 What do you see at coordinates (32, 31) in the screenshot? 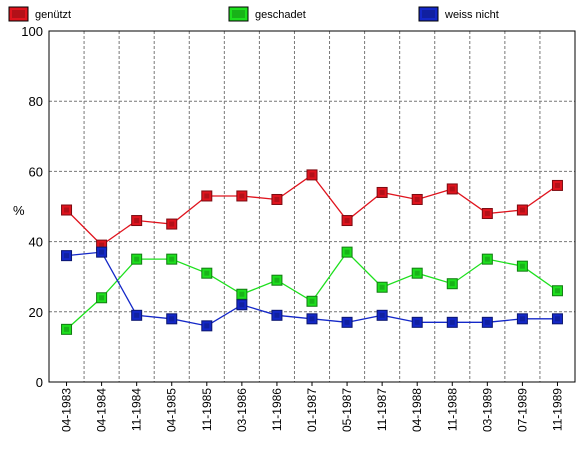
I see `y-tick-label: 100` at bounding box center [32, 31].